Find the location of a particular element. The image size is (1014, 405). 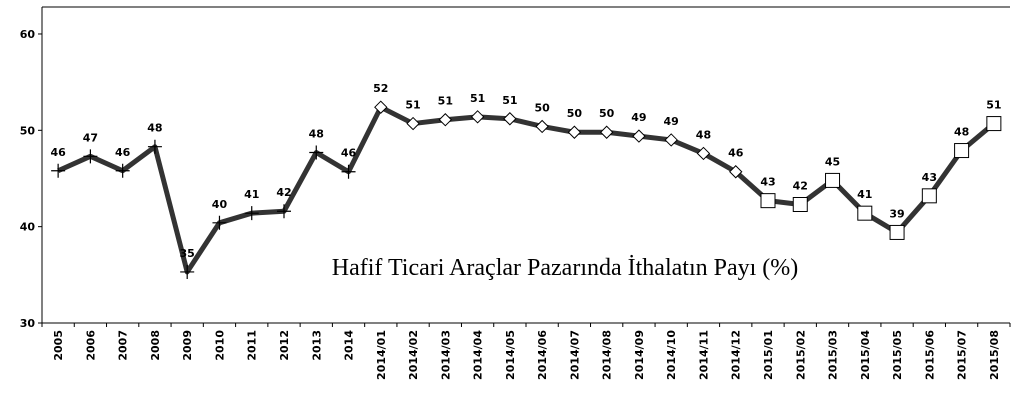

x-tick-label: 2014 is located at coordinates (349, 345).